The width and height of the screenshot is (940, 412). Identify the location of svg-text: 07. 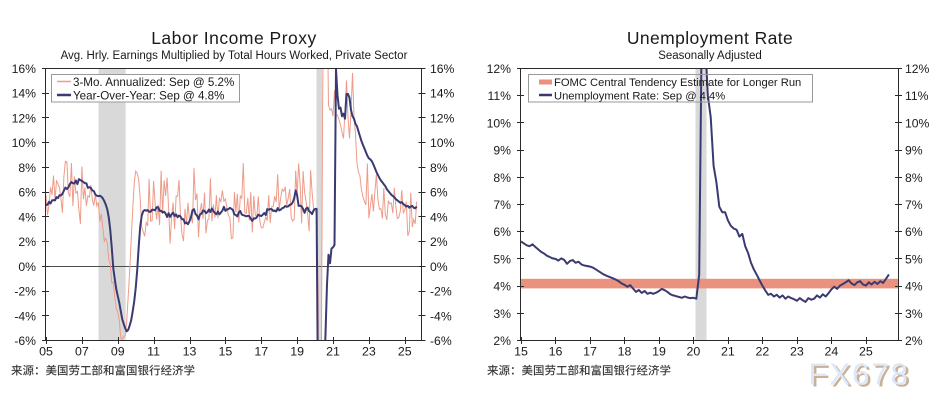
(82, 352).